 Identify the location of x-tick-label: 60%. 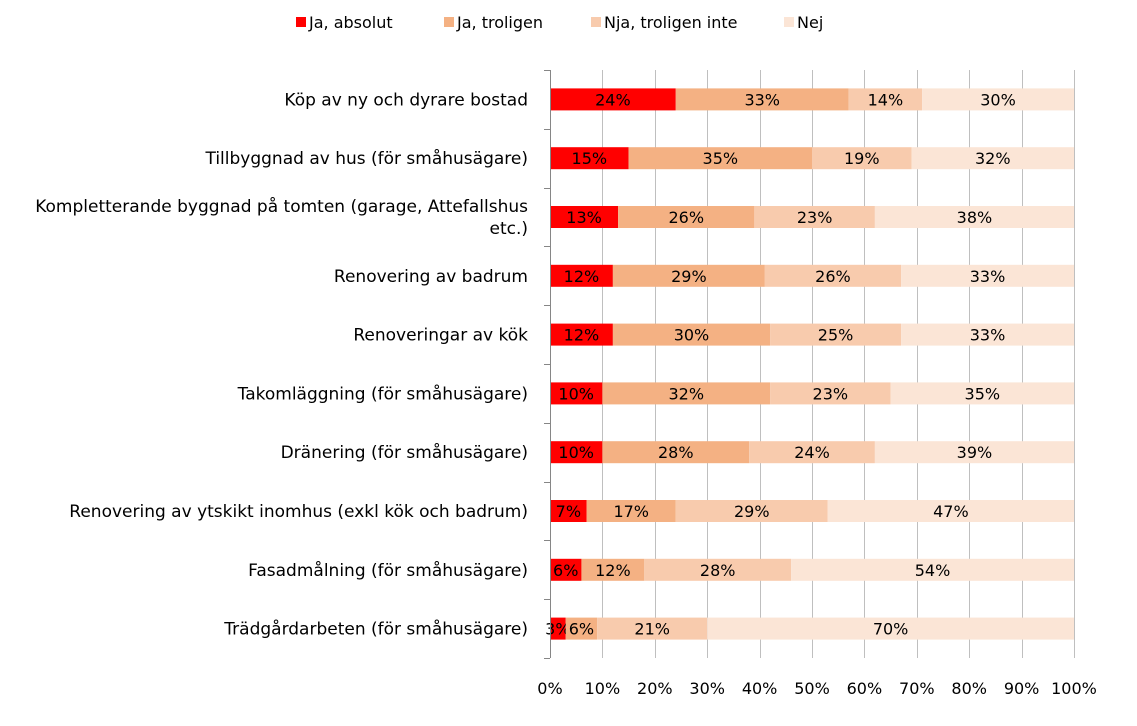
(865, 688).